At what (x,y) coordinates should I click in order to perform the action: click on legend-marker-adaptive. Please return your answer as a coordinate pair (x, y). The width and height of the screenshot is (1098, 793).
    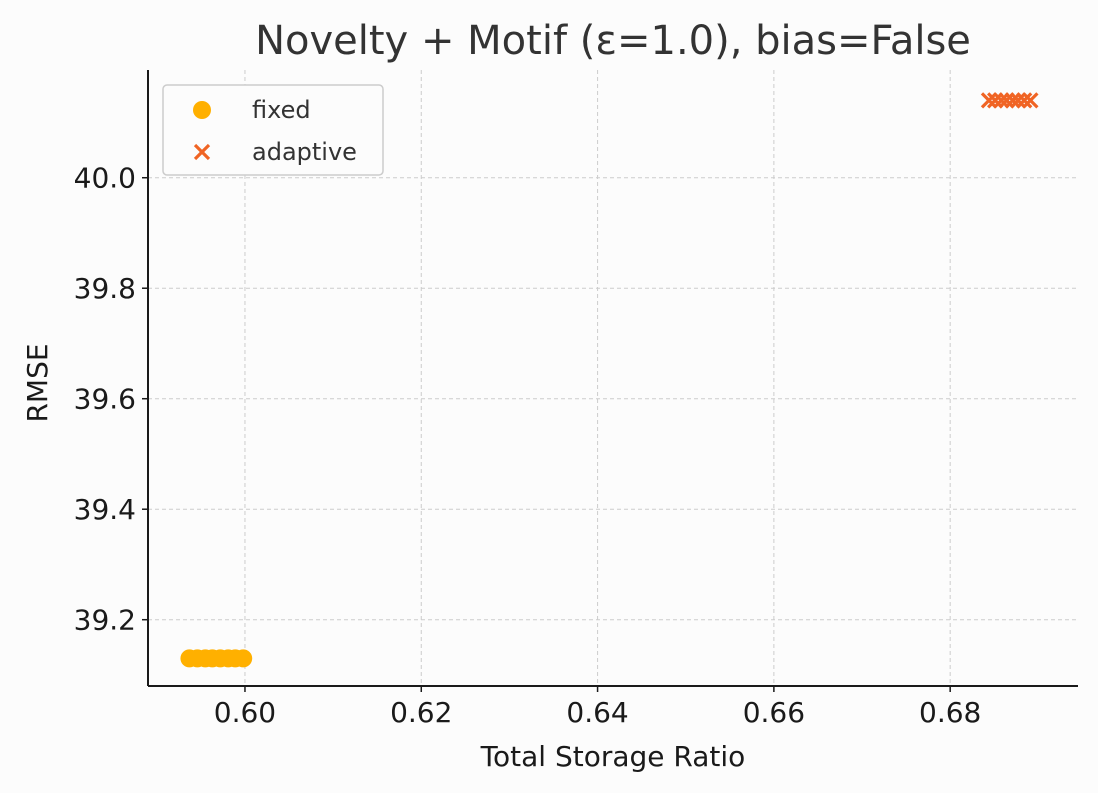
    Looking at the image, I should click on (202, 152).